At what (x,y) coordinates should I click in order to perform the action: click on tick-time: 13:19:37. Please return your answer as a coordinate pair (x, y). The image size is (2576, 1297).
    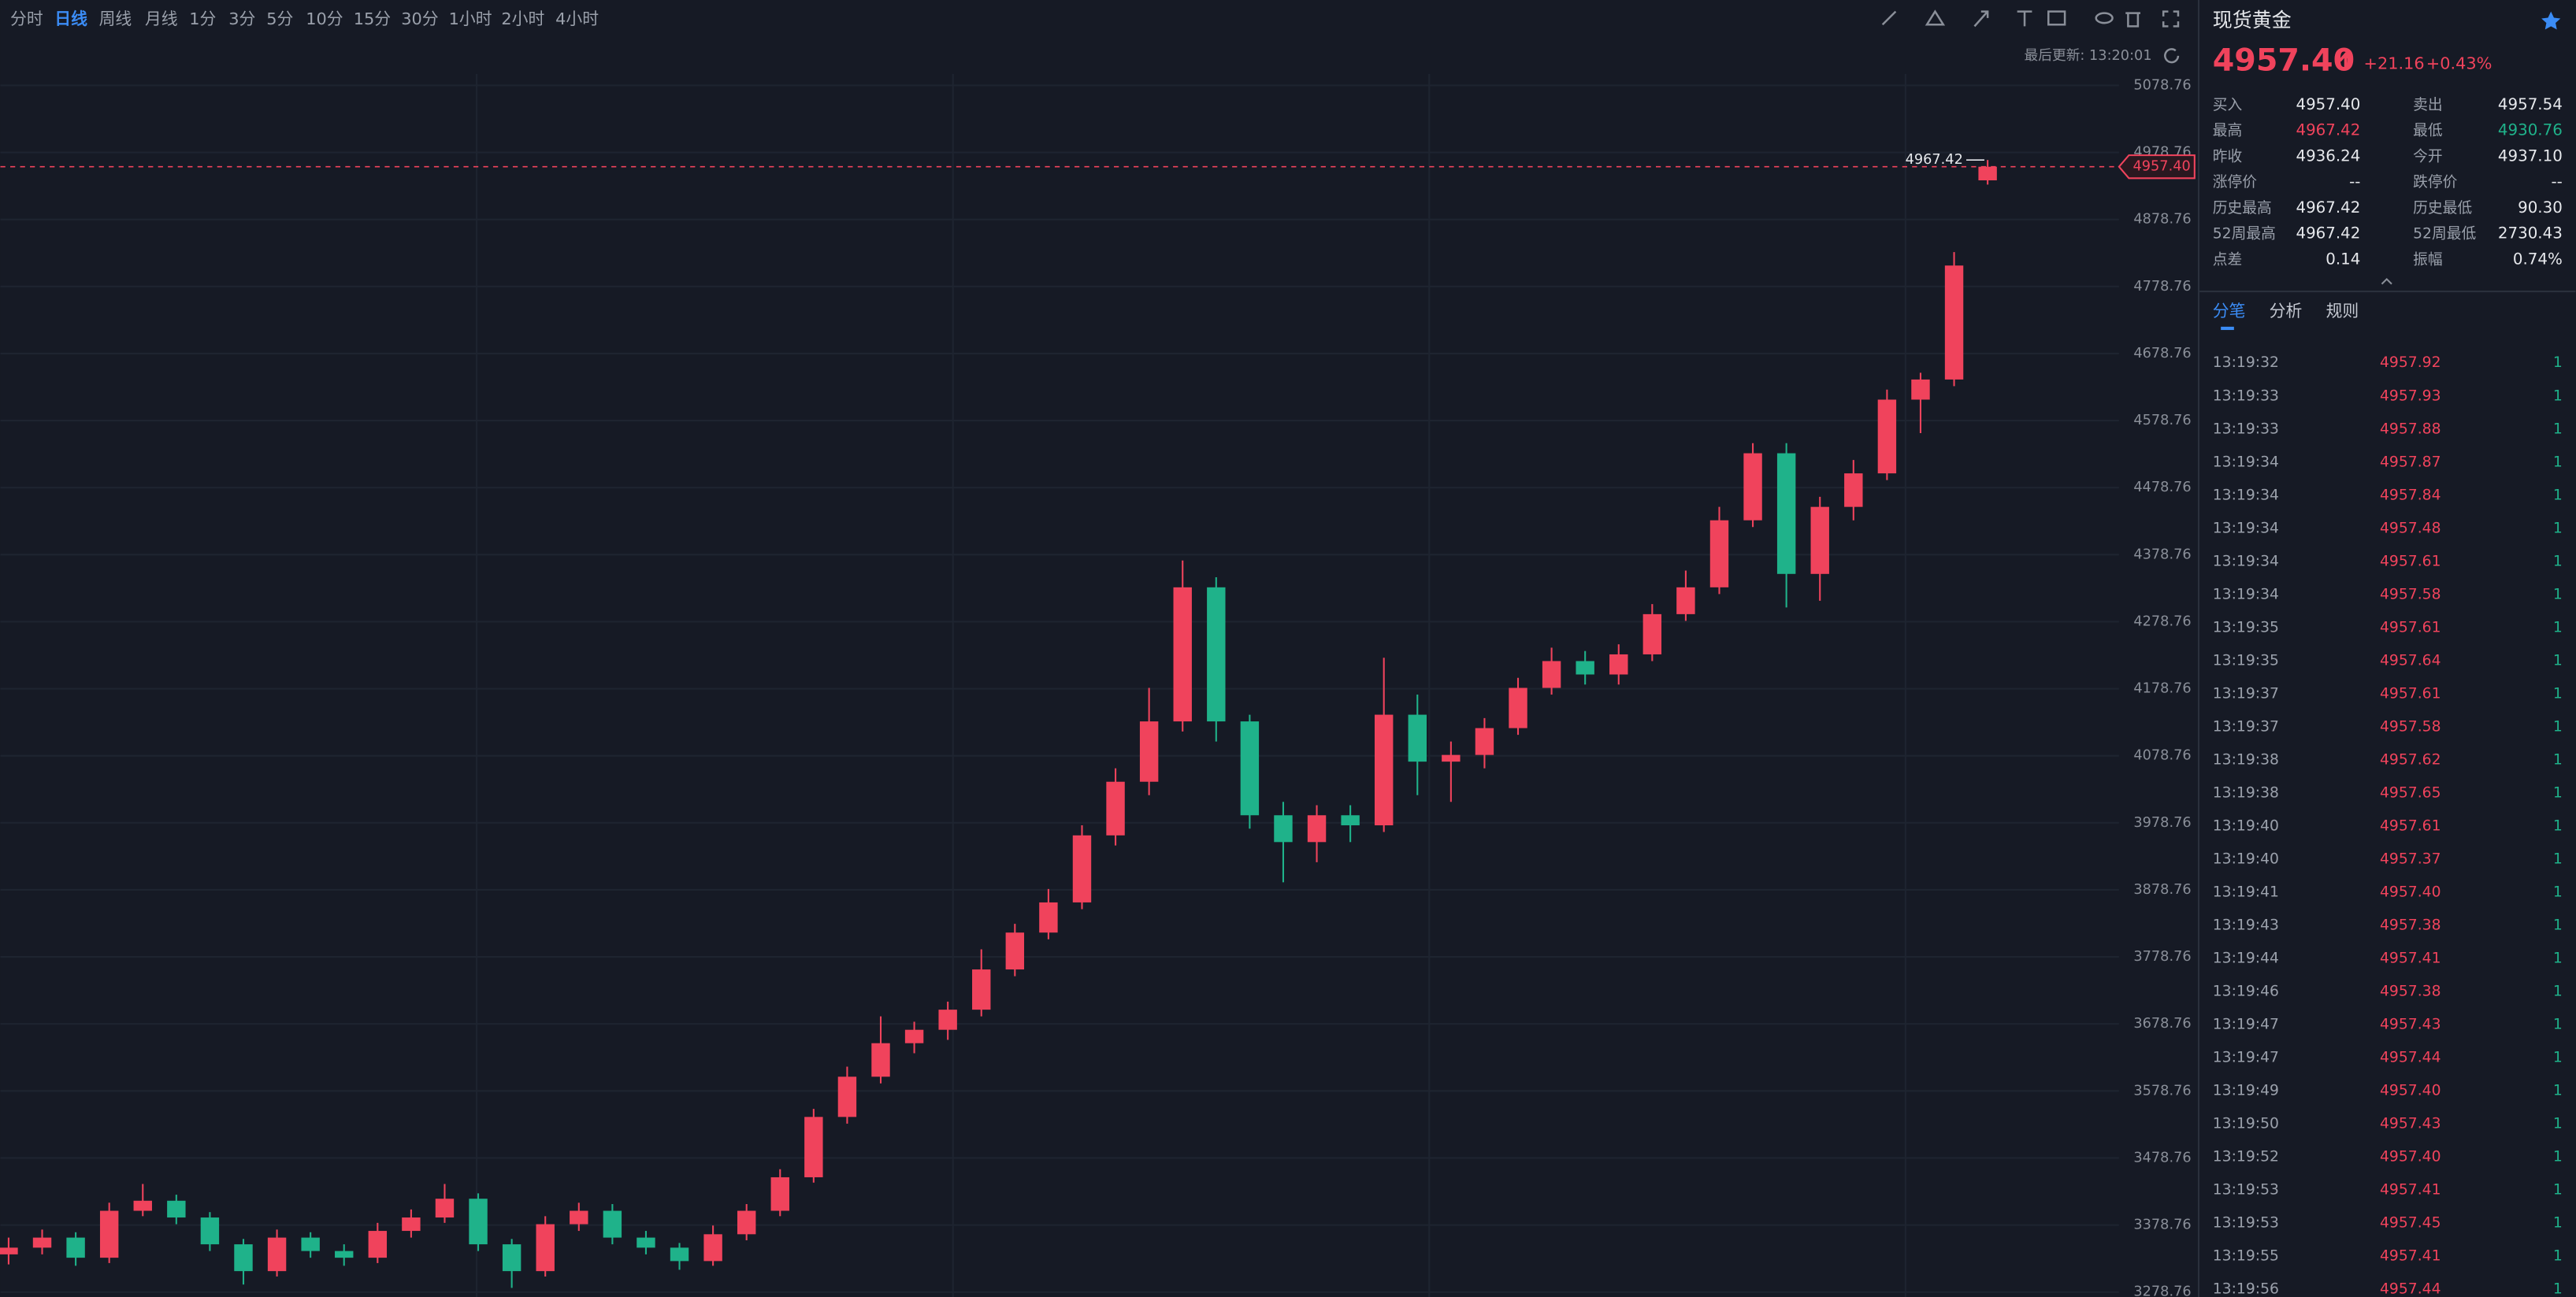
    Looking at the image, I should click on (2246, 726).